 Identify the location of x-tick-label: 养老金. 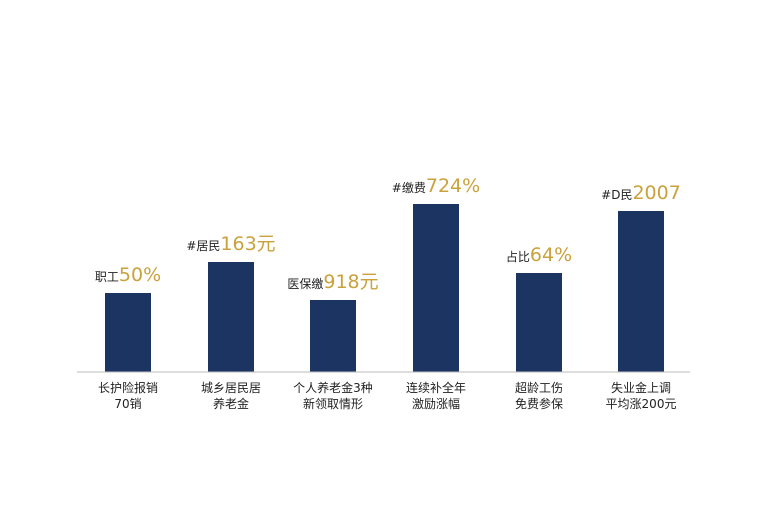
(231, 403).